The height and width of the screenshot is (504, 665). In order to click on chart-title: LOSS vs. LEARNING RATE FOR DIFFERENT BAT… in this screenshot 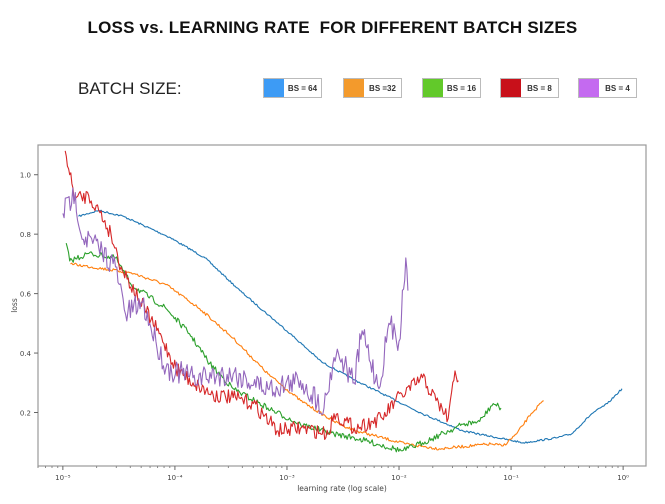, I will do `click(332, 27)`.